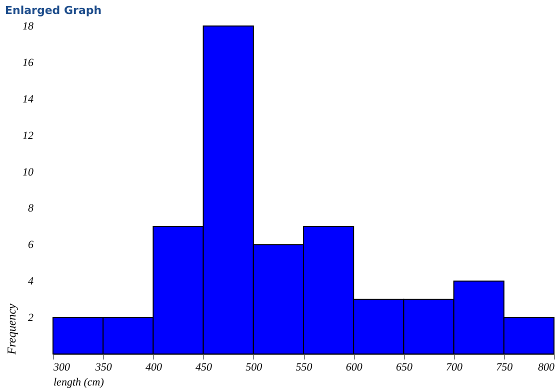 The image size is (560, 392). Describe the element at coordinates (31, 318) in the screenshot. I see `y-tick-label: 2` at that location.